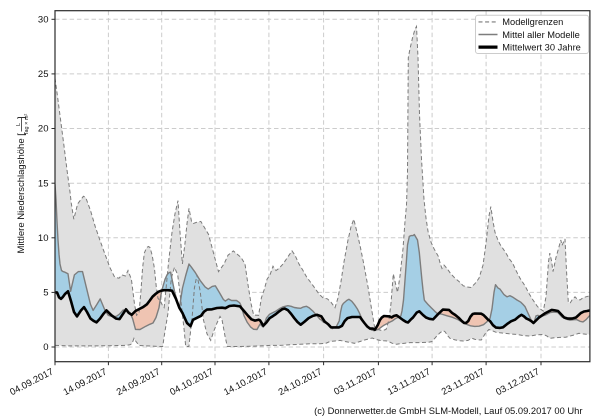 The height and width of the screenshot is (420, 600). Describe the element at coordinates (43, 183) in the screenshot. I see `svg-text: 15` at that location.